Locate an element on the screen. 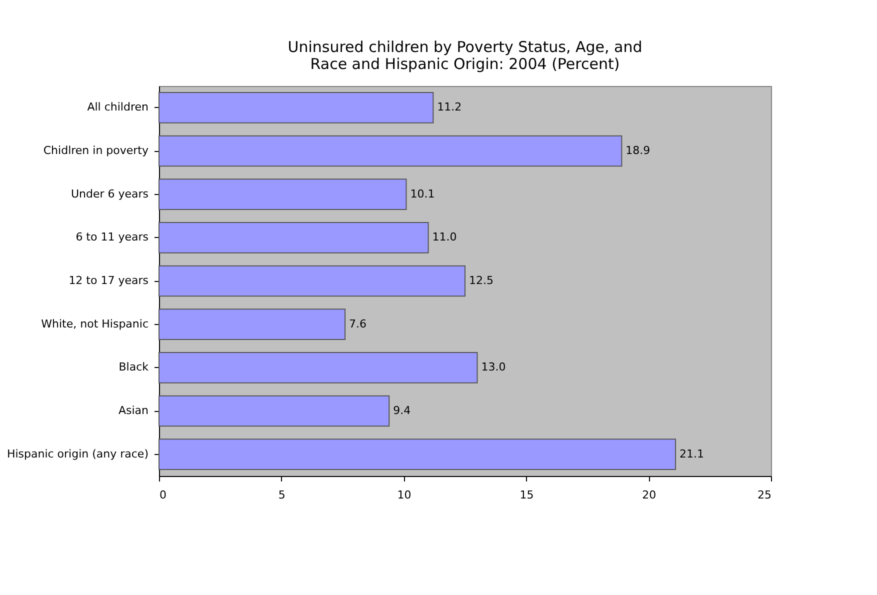 Image resolution: width=877 pixels, height=595 pixels. data-label: 9.4 is located at coordinates (402, 410).